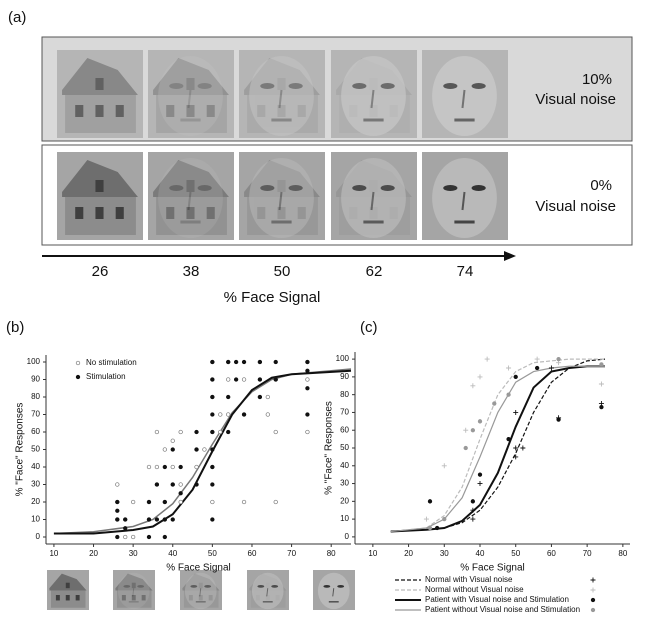 The image size is (664, 623). Describe the element at coordinates (35, 466) in the screenshot. I see `y-tick-label: 40` at that location.